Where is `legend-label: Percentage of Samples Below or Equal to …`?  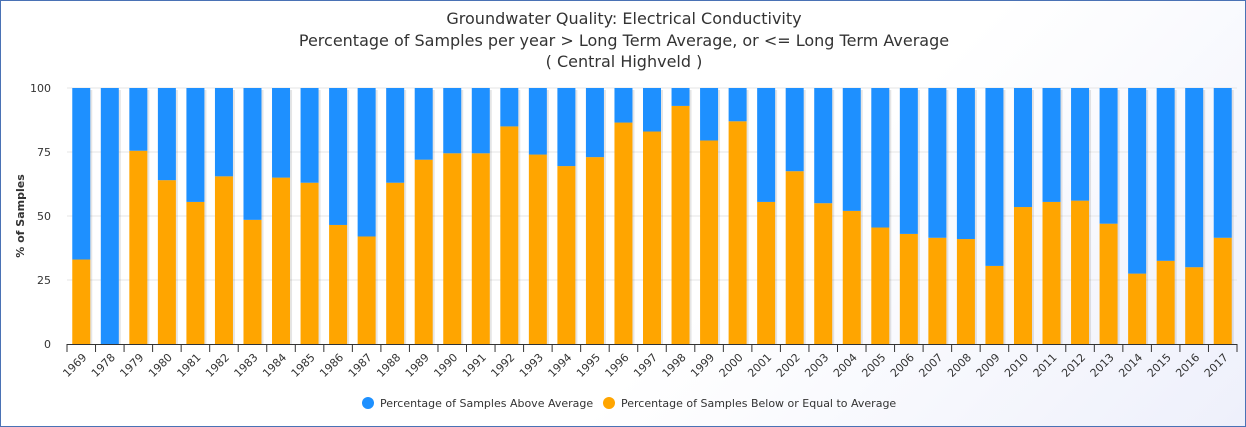 legend-label: Percentage of Samples Below or Equal to … is located at coordinates (758, 403).